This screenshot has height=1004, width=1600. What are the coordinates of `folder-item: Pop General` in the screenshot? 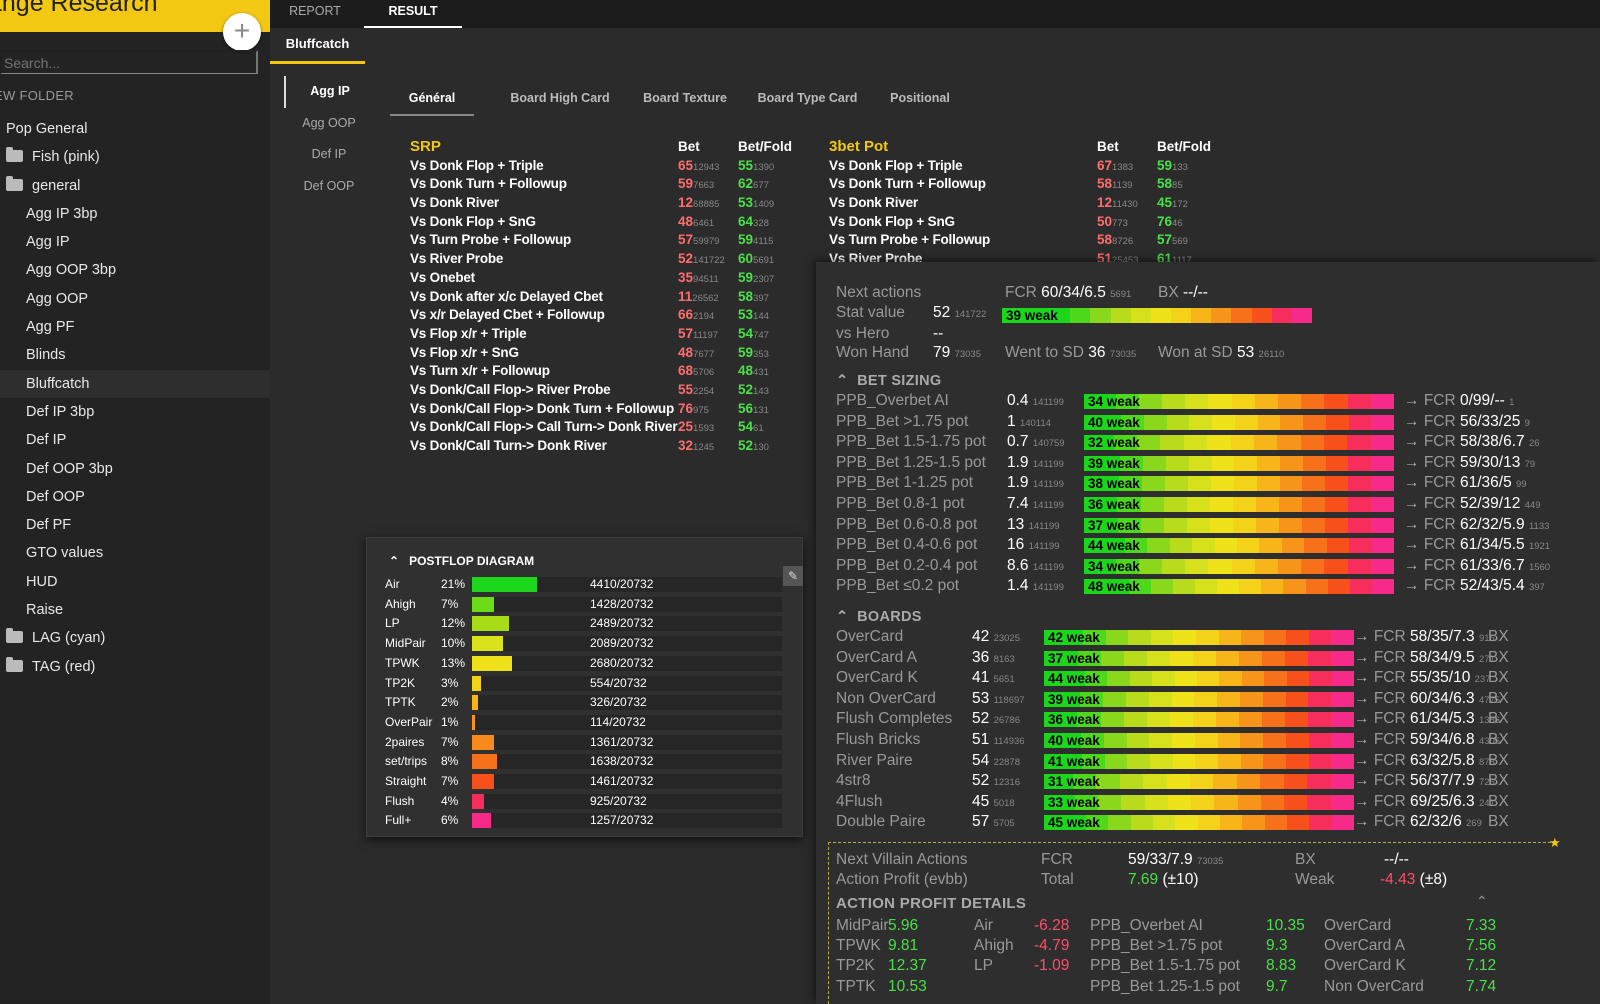 It's located at (135, 129).